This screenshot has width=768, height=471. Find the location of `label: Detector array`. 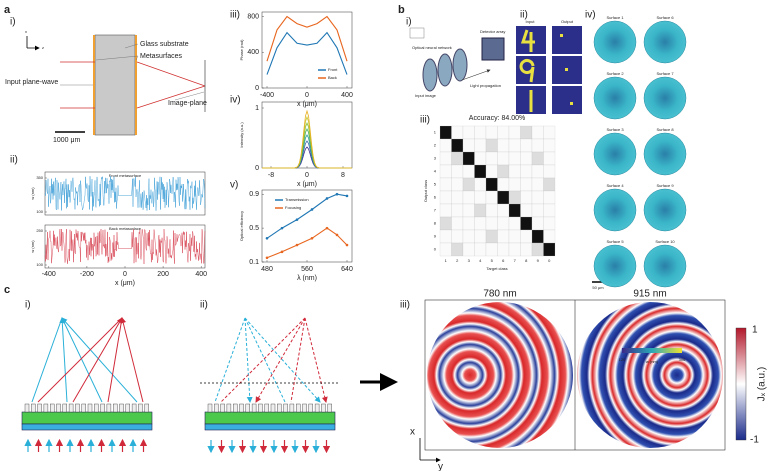

label: Detector array is located at coordinates (492, 31).